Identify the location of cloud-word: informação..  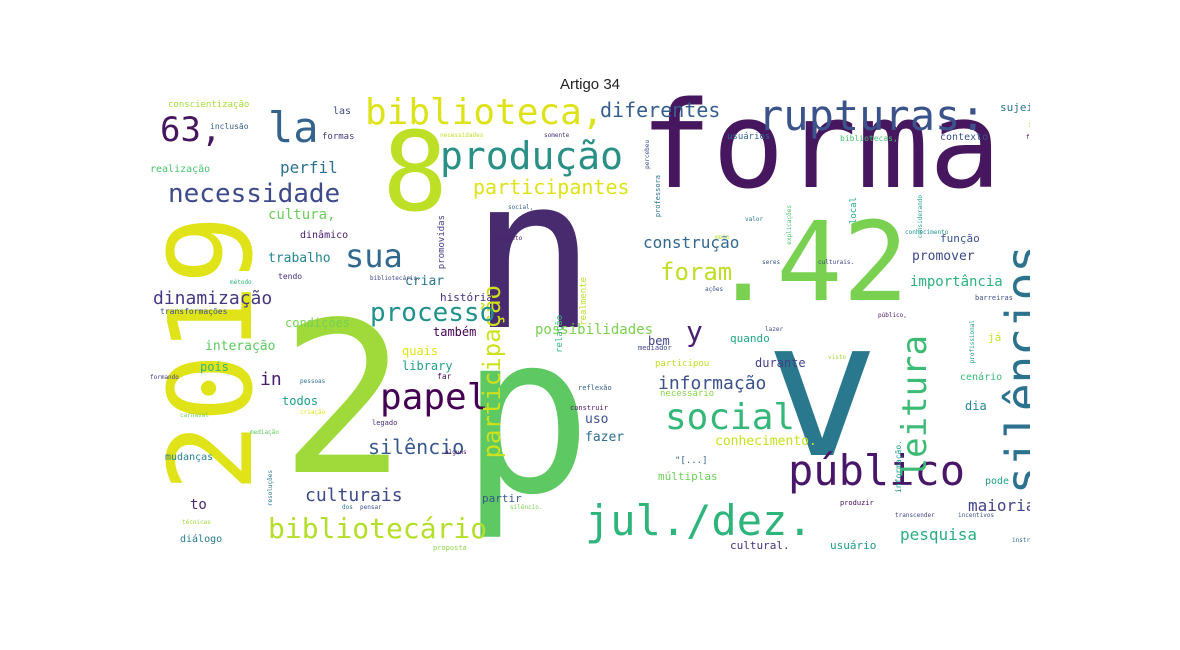
(898, 466).